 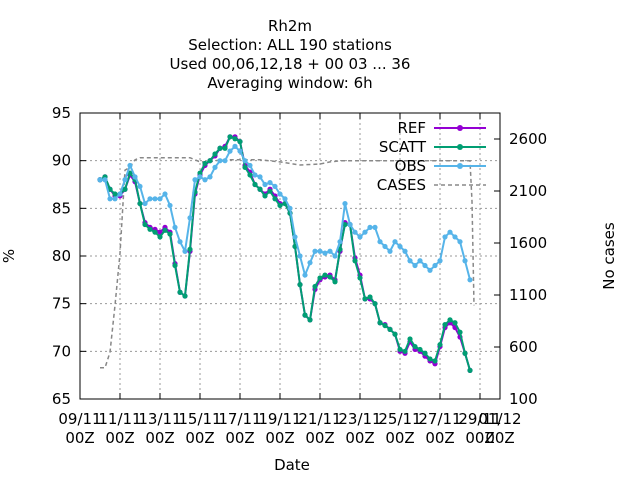 What do you see at coordinates (61, 256) in the screenshot?
I see `y-tick-label: 80` at bounding box center [61, 256].